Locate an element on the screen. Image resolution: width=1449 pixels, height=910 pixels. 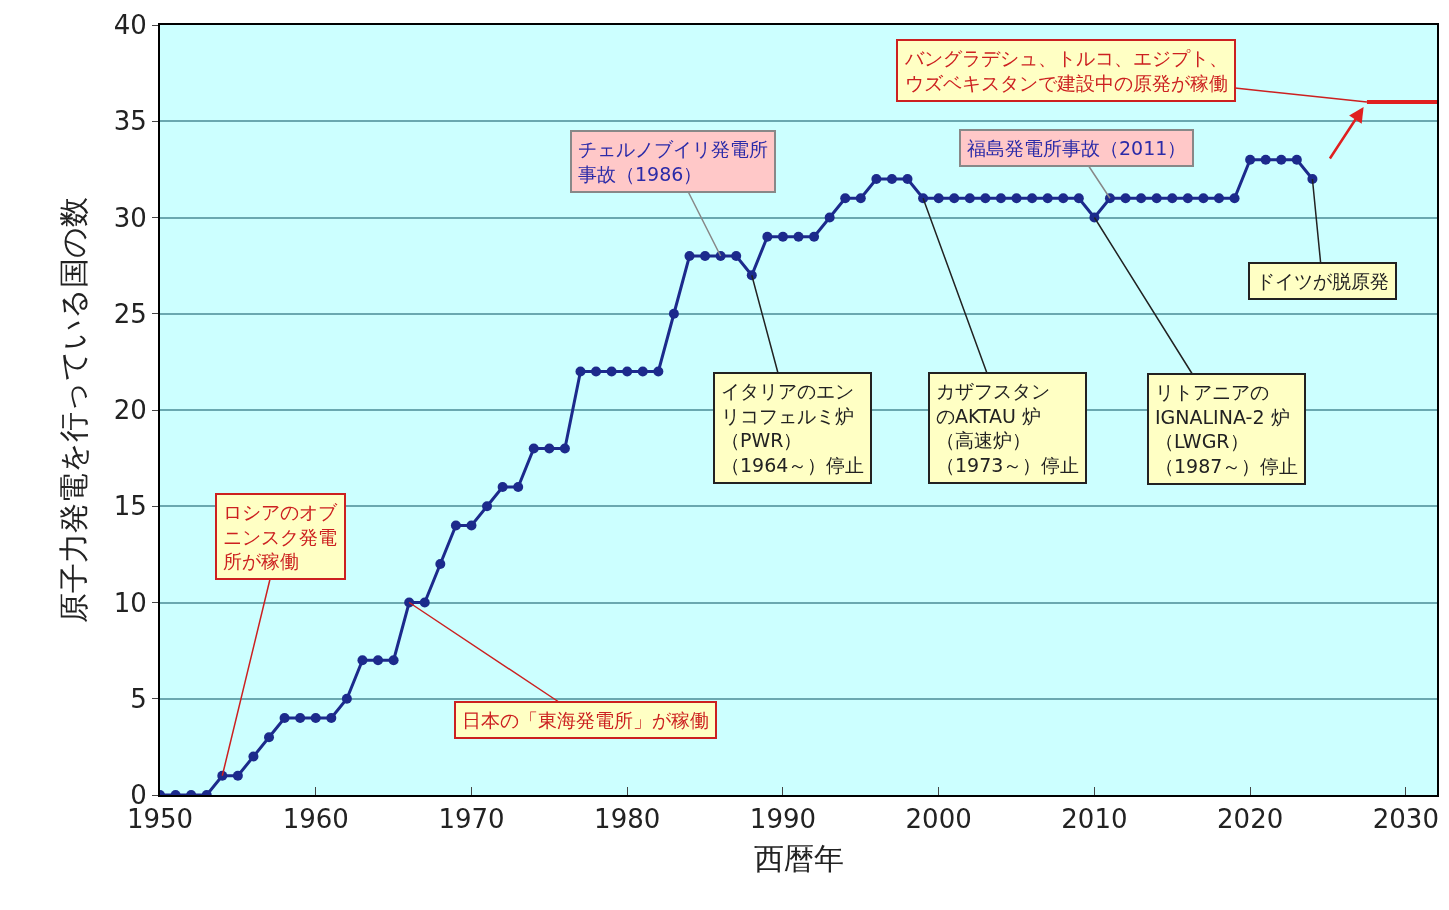
x-tick-label: 2010 is located at coordinates (1094, 819).